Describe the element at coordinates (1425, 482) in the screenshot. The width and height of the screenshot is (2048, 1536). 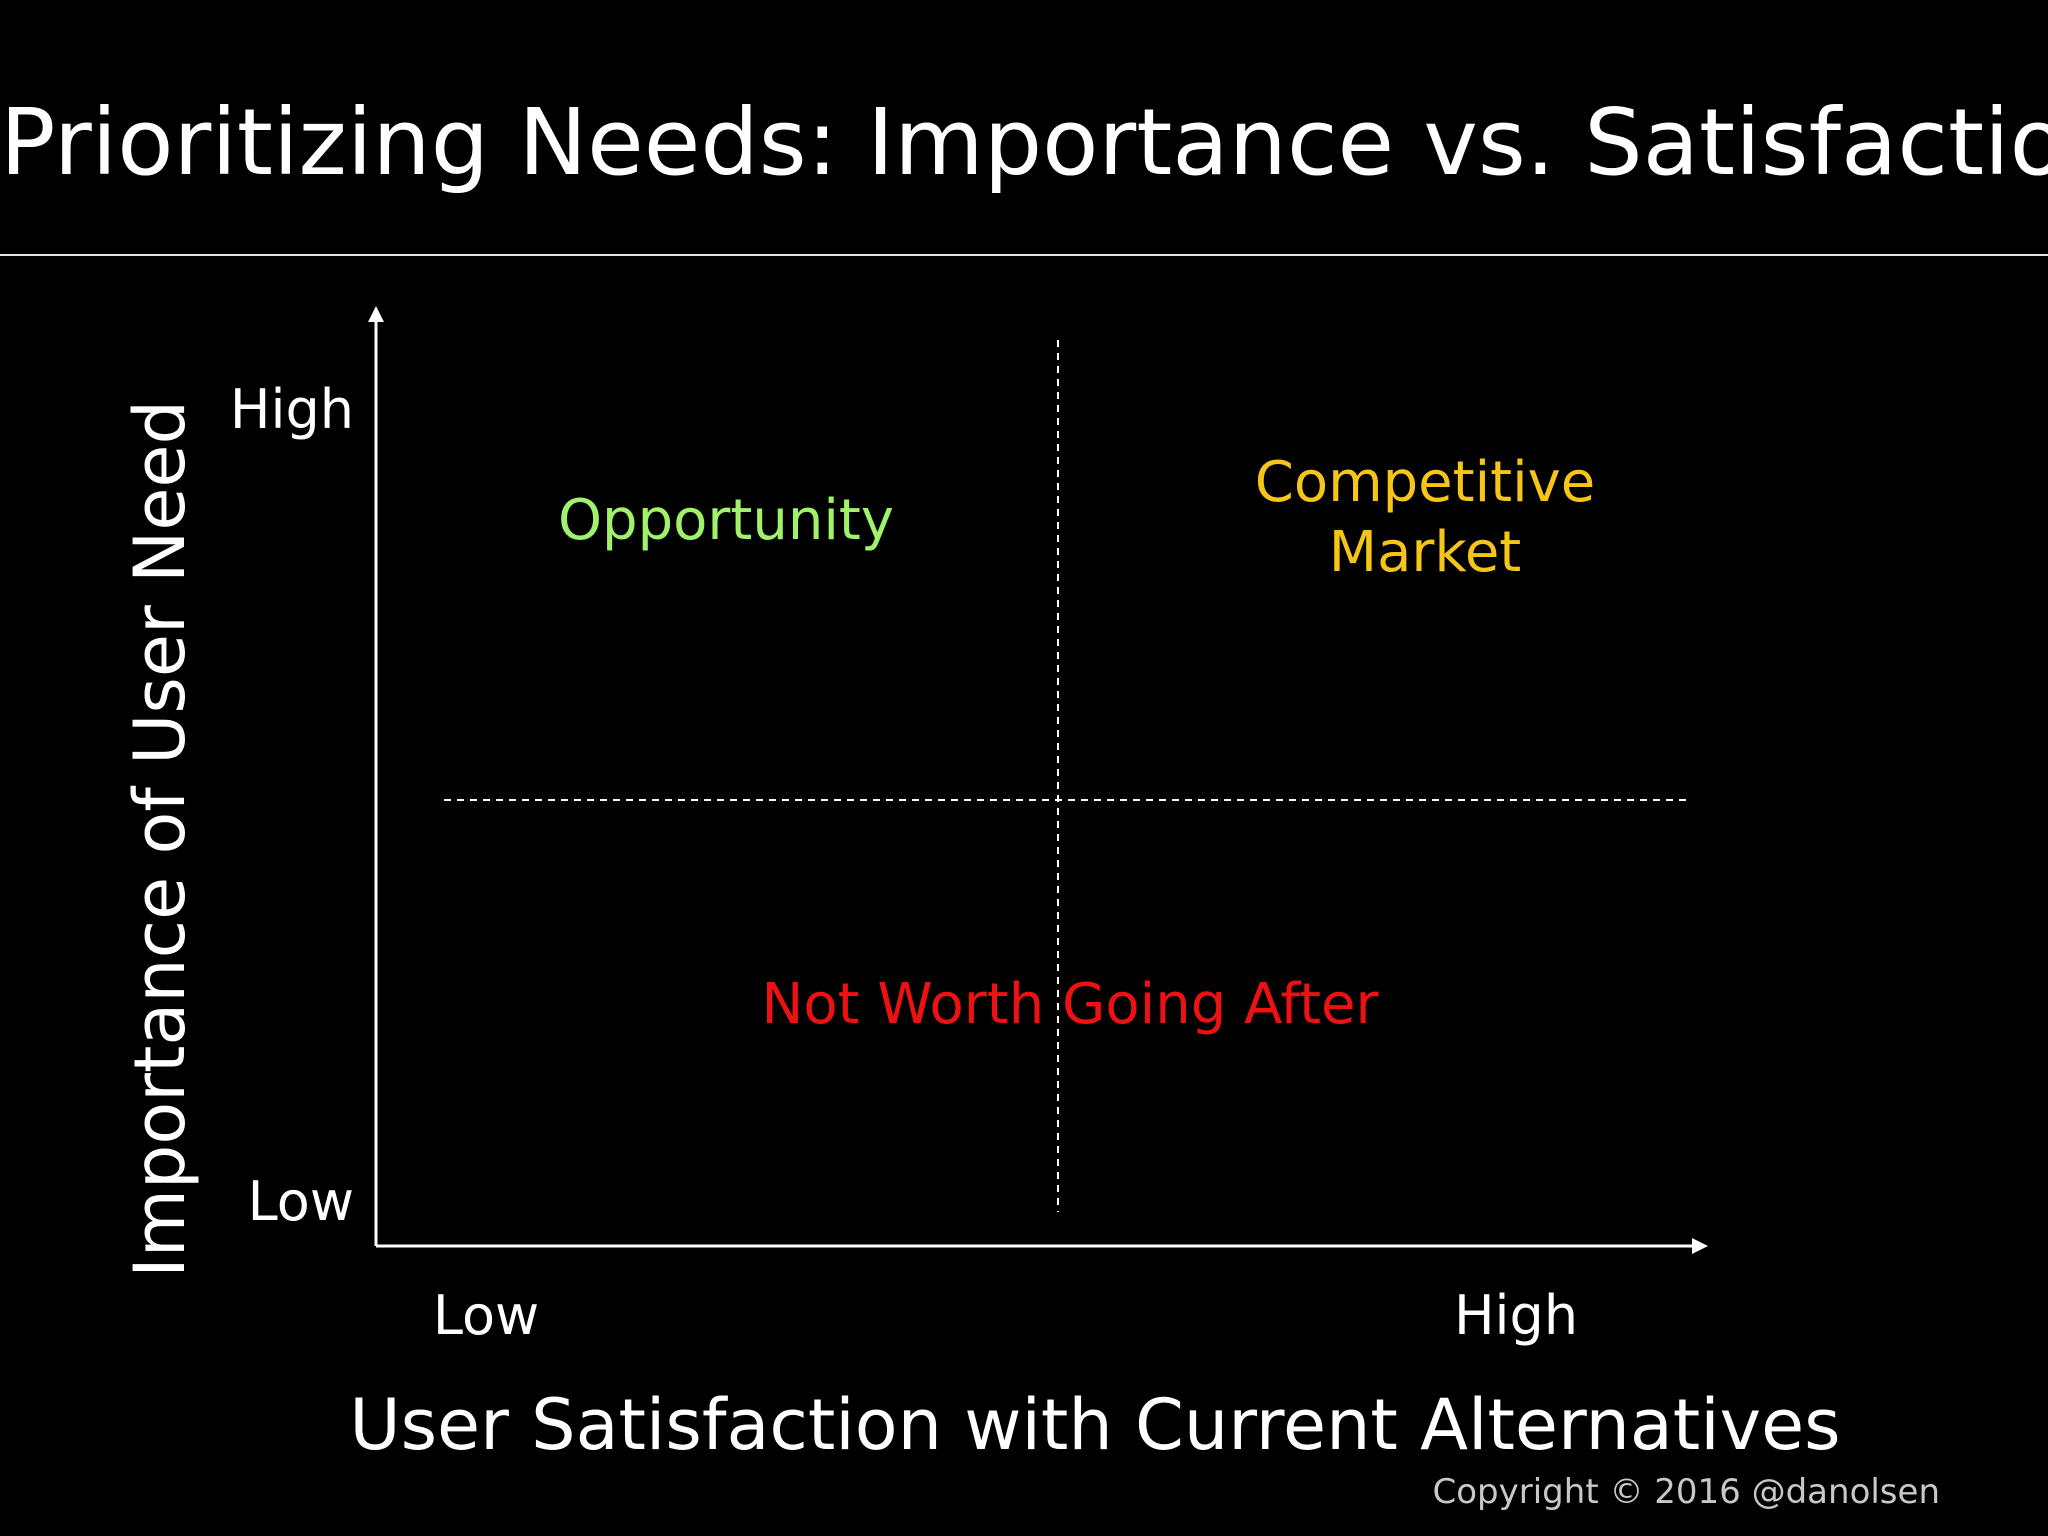
I see `quadrant-competitive-line1: Competitive` at that location.